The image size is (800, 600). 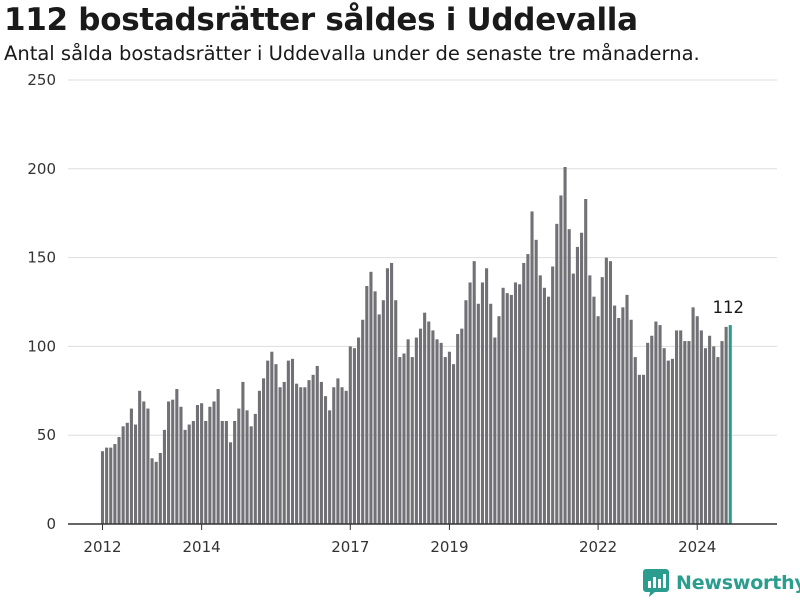 What do you see at coordinates (41, 169) in the screenshot?
I see `y-tick-label: 200` at bounding box center [41, 169].